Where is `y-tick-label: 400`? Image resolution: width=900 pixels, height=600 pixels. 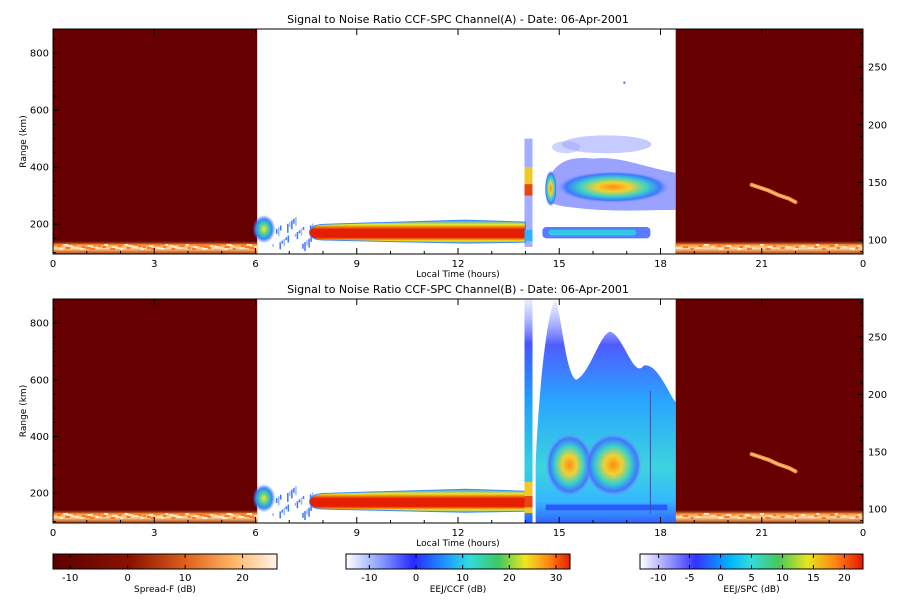
y-tick-label: 400 is located at coordinates (39, 437).